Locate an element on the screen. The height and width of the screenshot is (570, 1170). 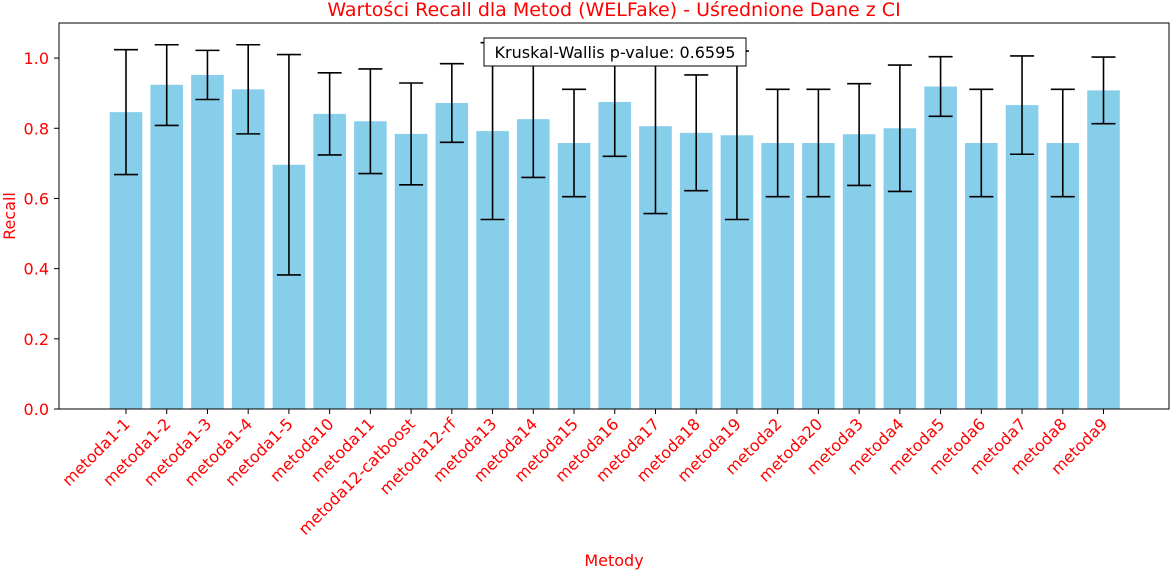
y-tick-label: 0.0 is located at coordinates (36, 409).